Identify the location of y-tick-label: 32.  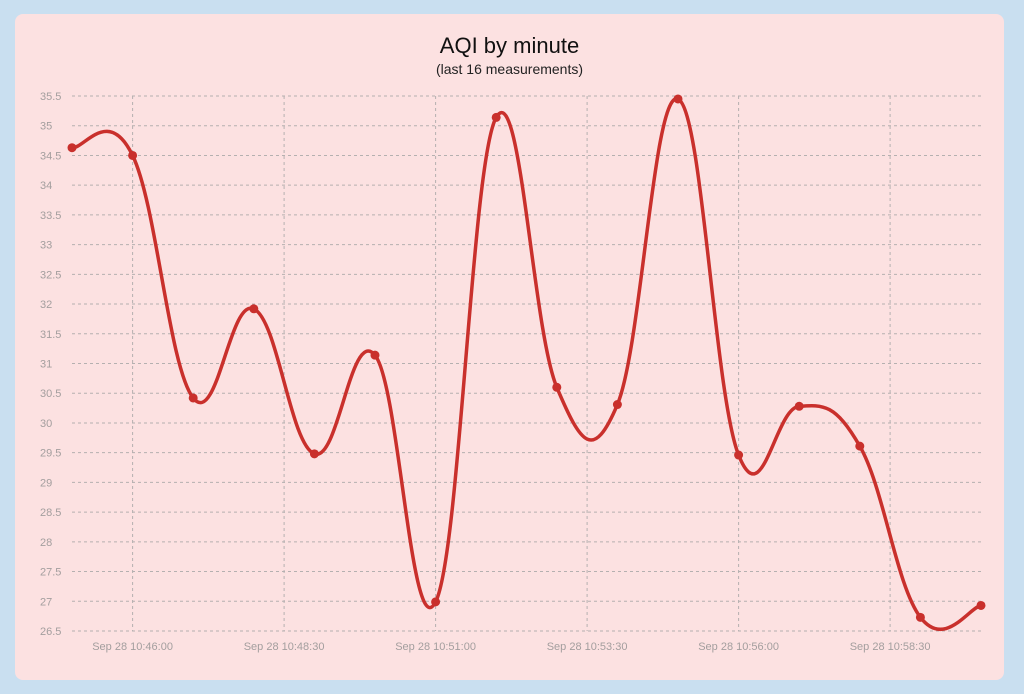
(46, 305).